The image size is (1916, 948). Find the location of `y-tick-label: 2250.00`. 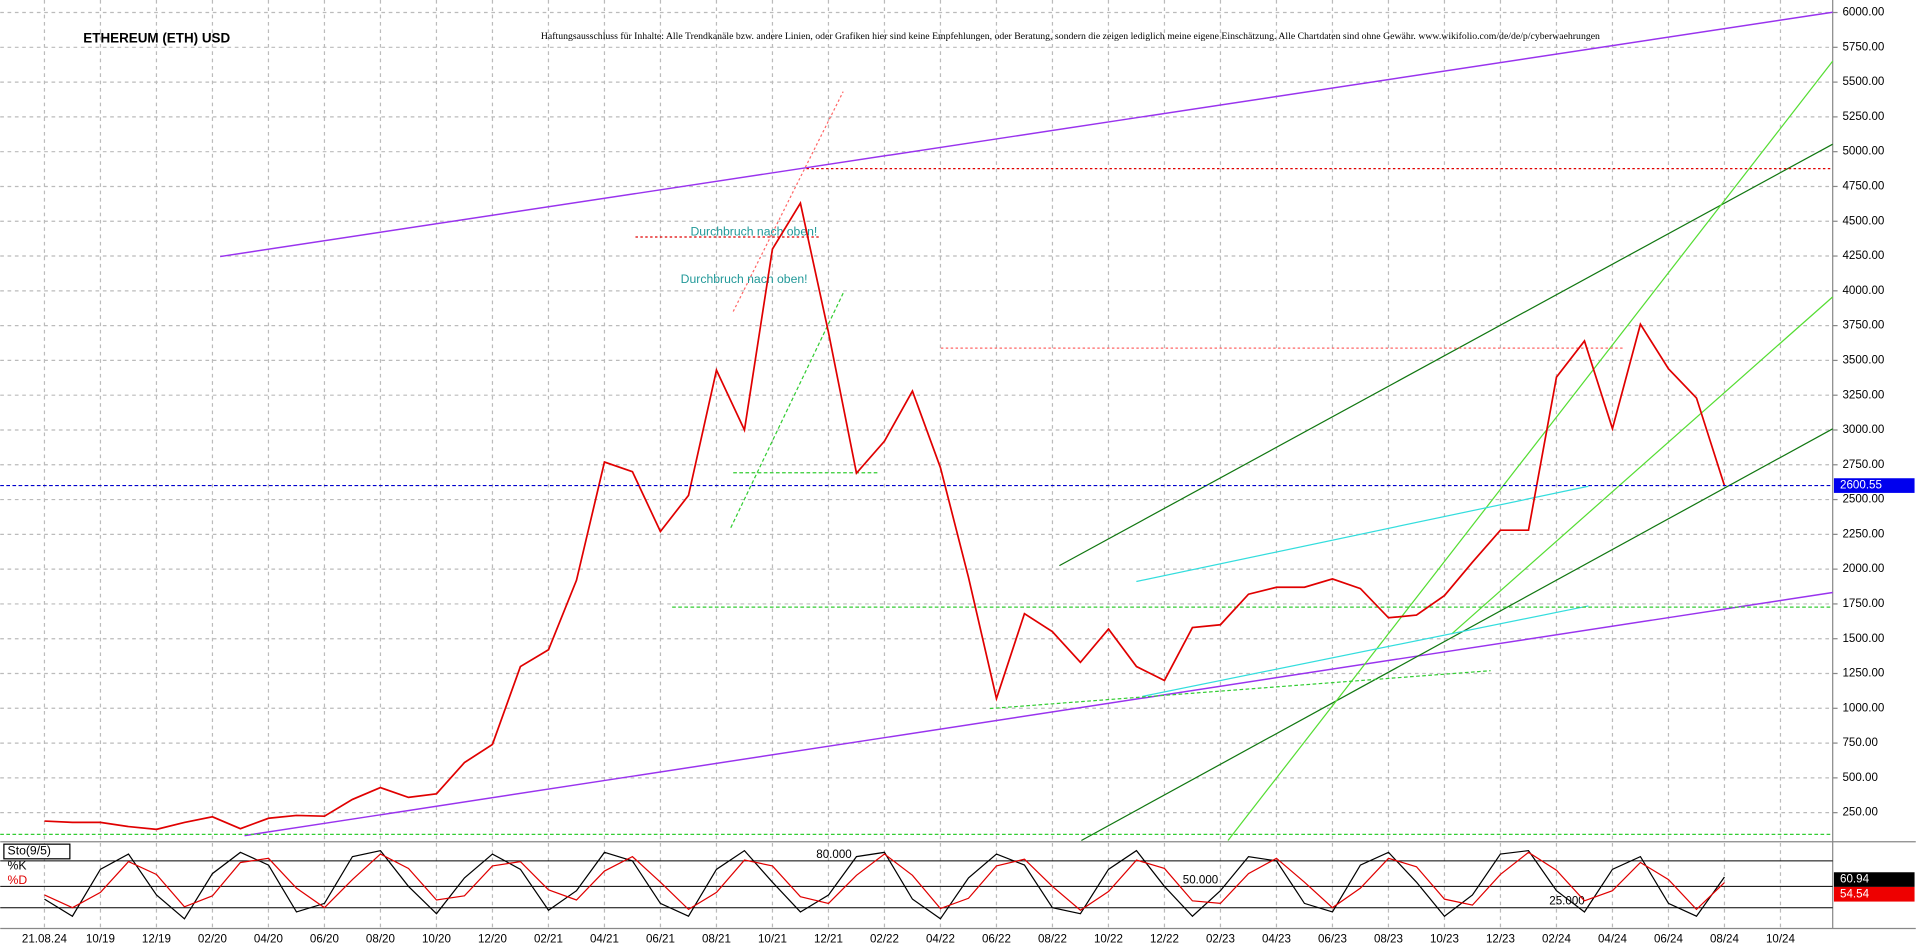

y-tick-label: 2250.00 is located at coordinates (1863, 533).